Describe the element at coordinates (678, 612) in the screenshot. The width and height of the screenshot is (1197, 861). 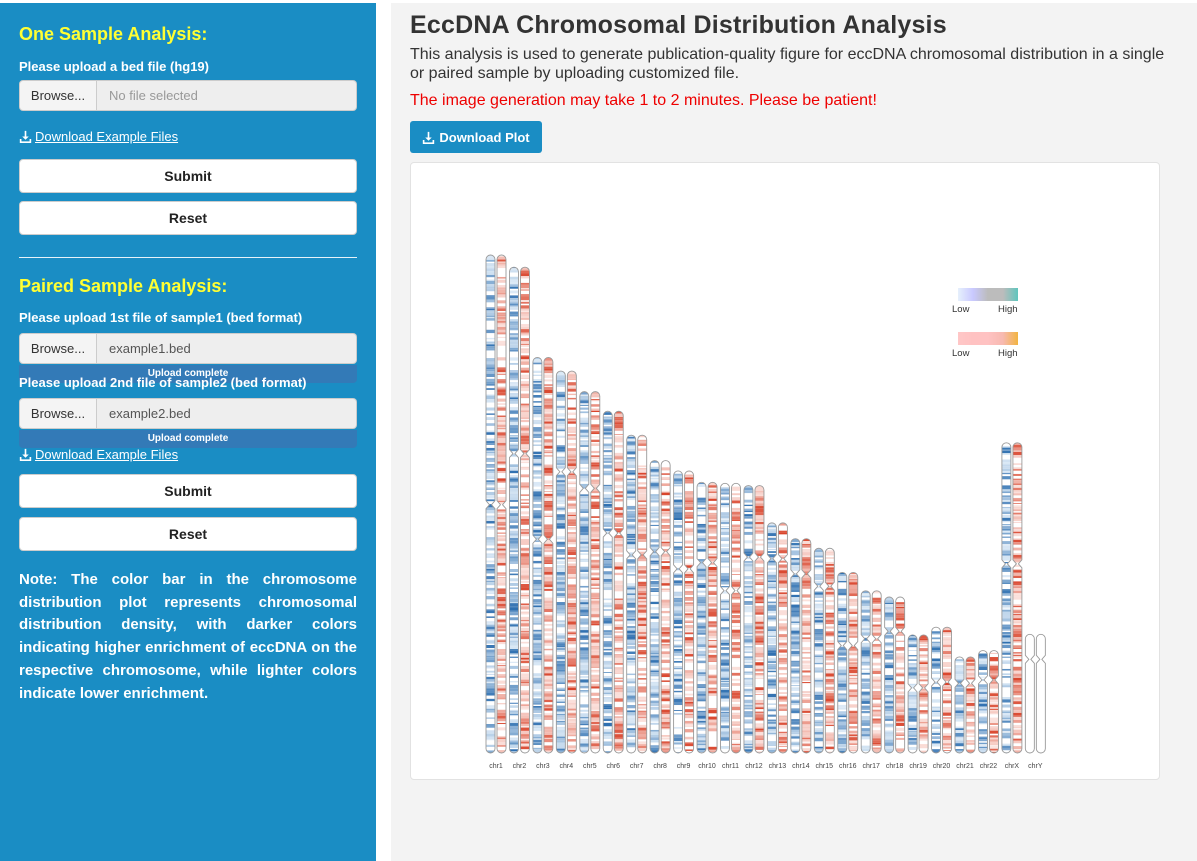
I see `chr9-sample1` at that location.